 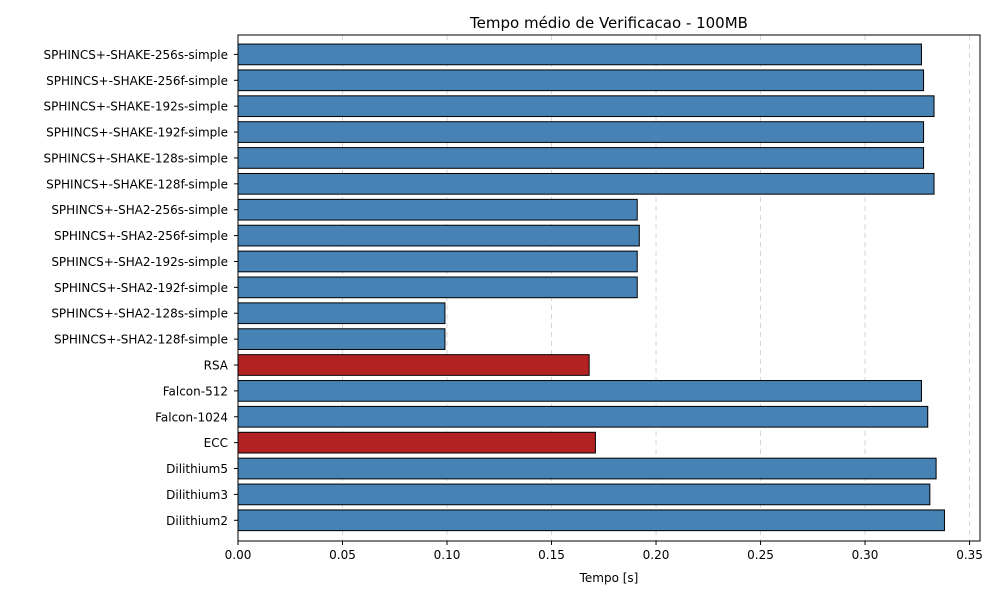 I want to click on y-tick-label: SPHINCS+-SHAKE-256s-simple, so click(x=136, y=55).